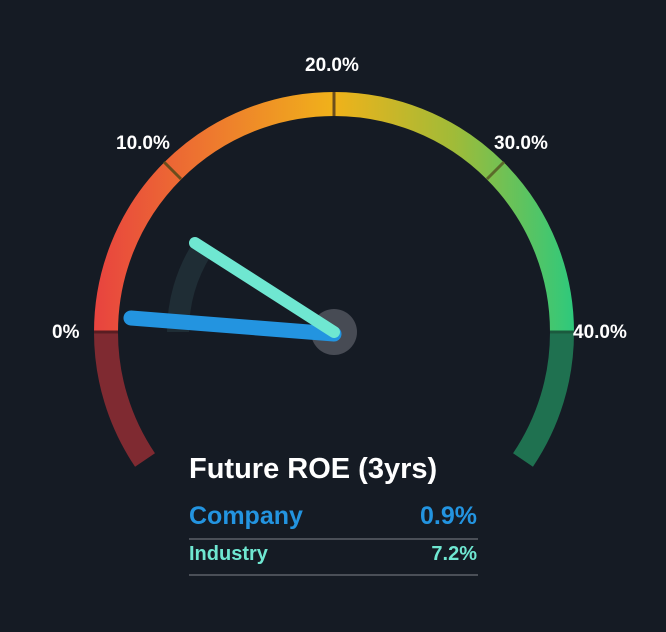 This screenshot has width=666, height=632. Describe the element at coordinates (454, 554) in the screenshot. I see `industry-value: 7.2%` at that location.